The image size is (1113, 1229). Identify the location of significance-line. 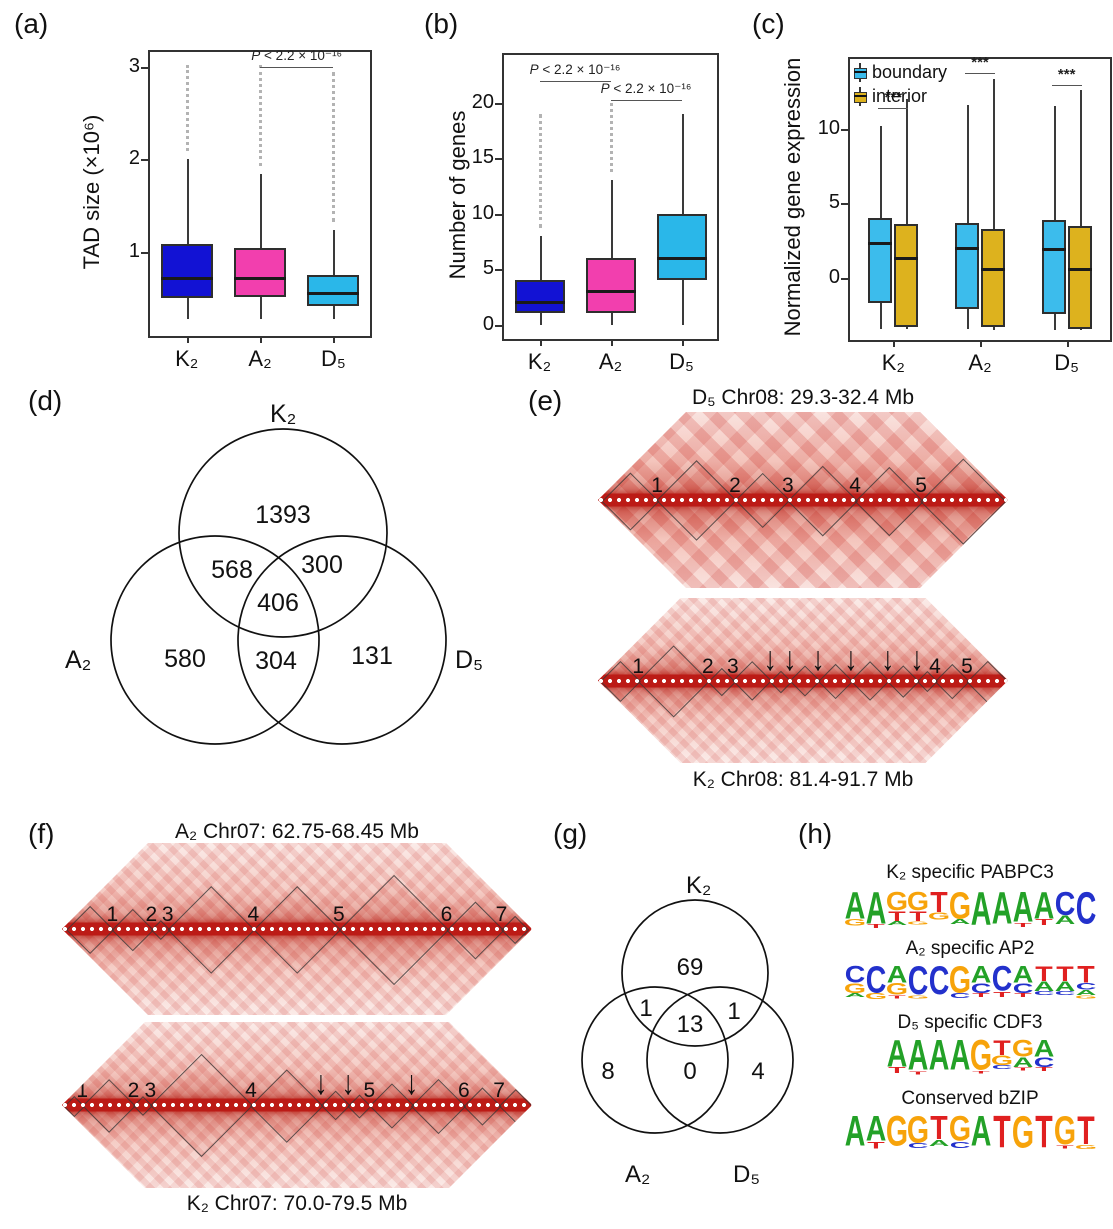
(646, 101).